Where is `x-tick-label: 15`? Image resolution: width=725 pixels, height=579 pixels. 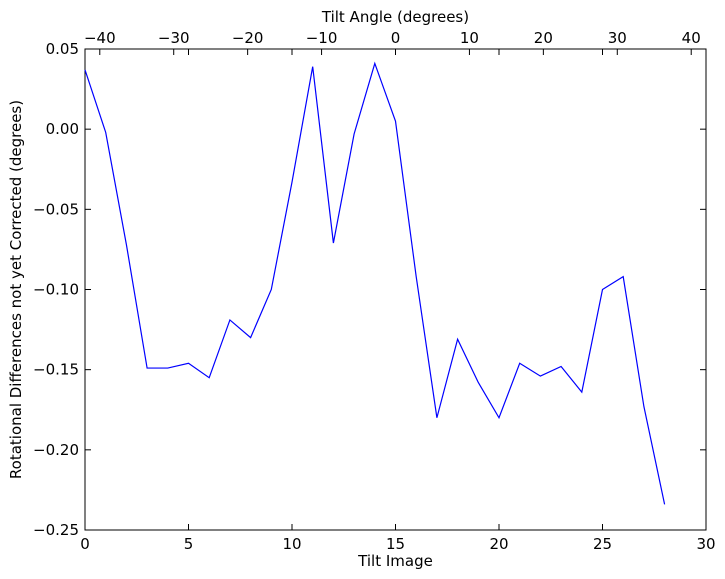 x-tick-label: 15 is located at coordinates (395, 544).